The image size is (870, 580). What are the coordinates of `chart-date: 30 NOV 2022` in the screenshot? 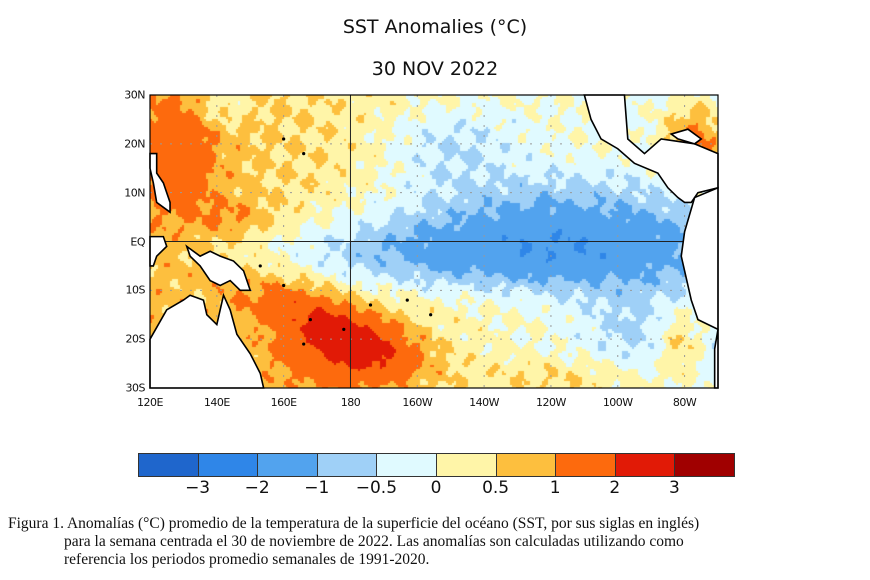 It's located at (435, 69).